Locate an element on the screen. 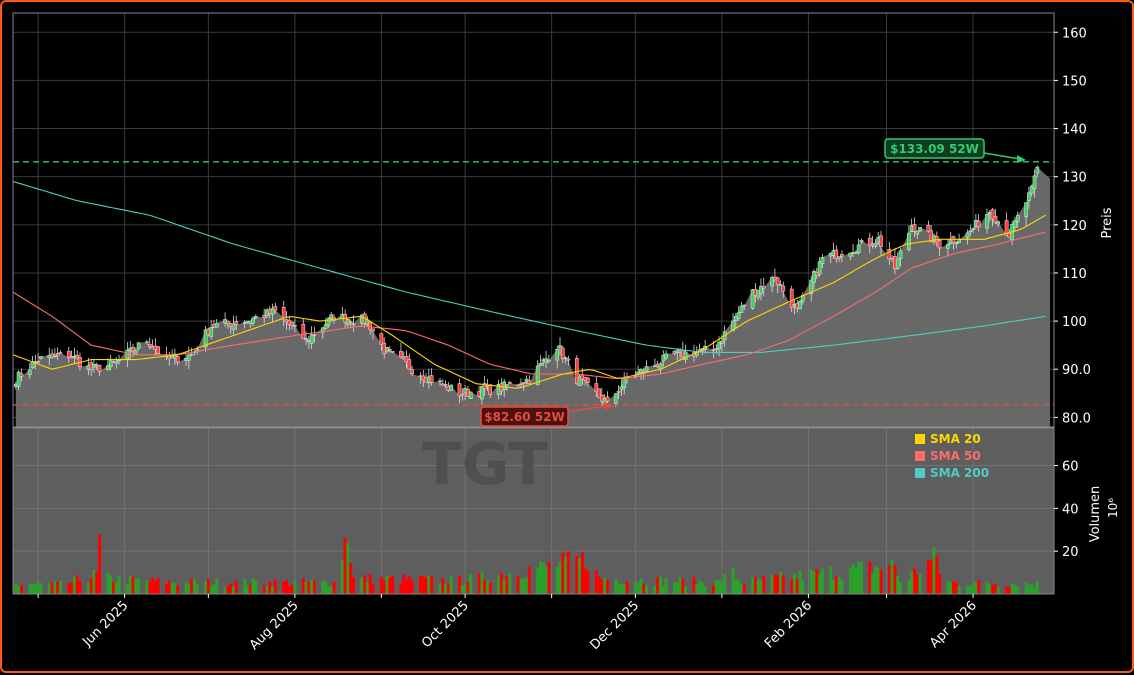  high-annotation: $133.09 52W is located at coordinates (955, 150).